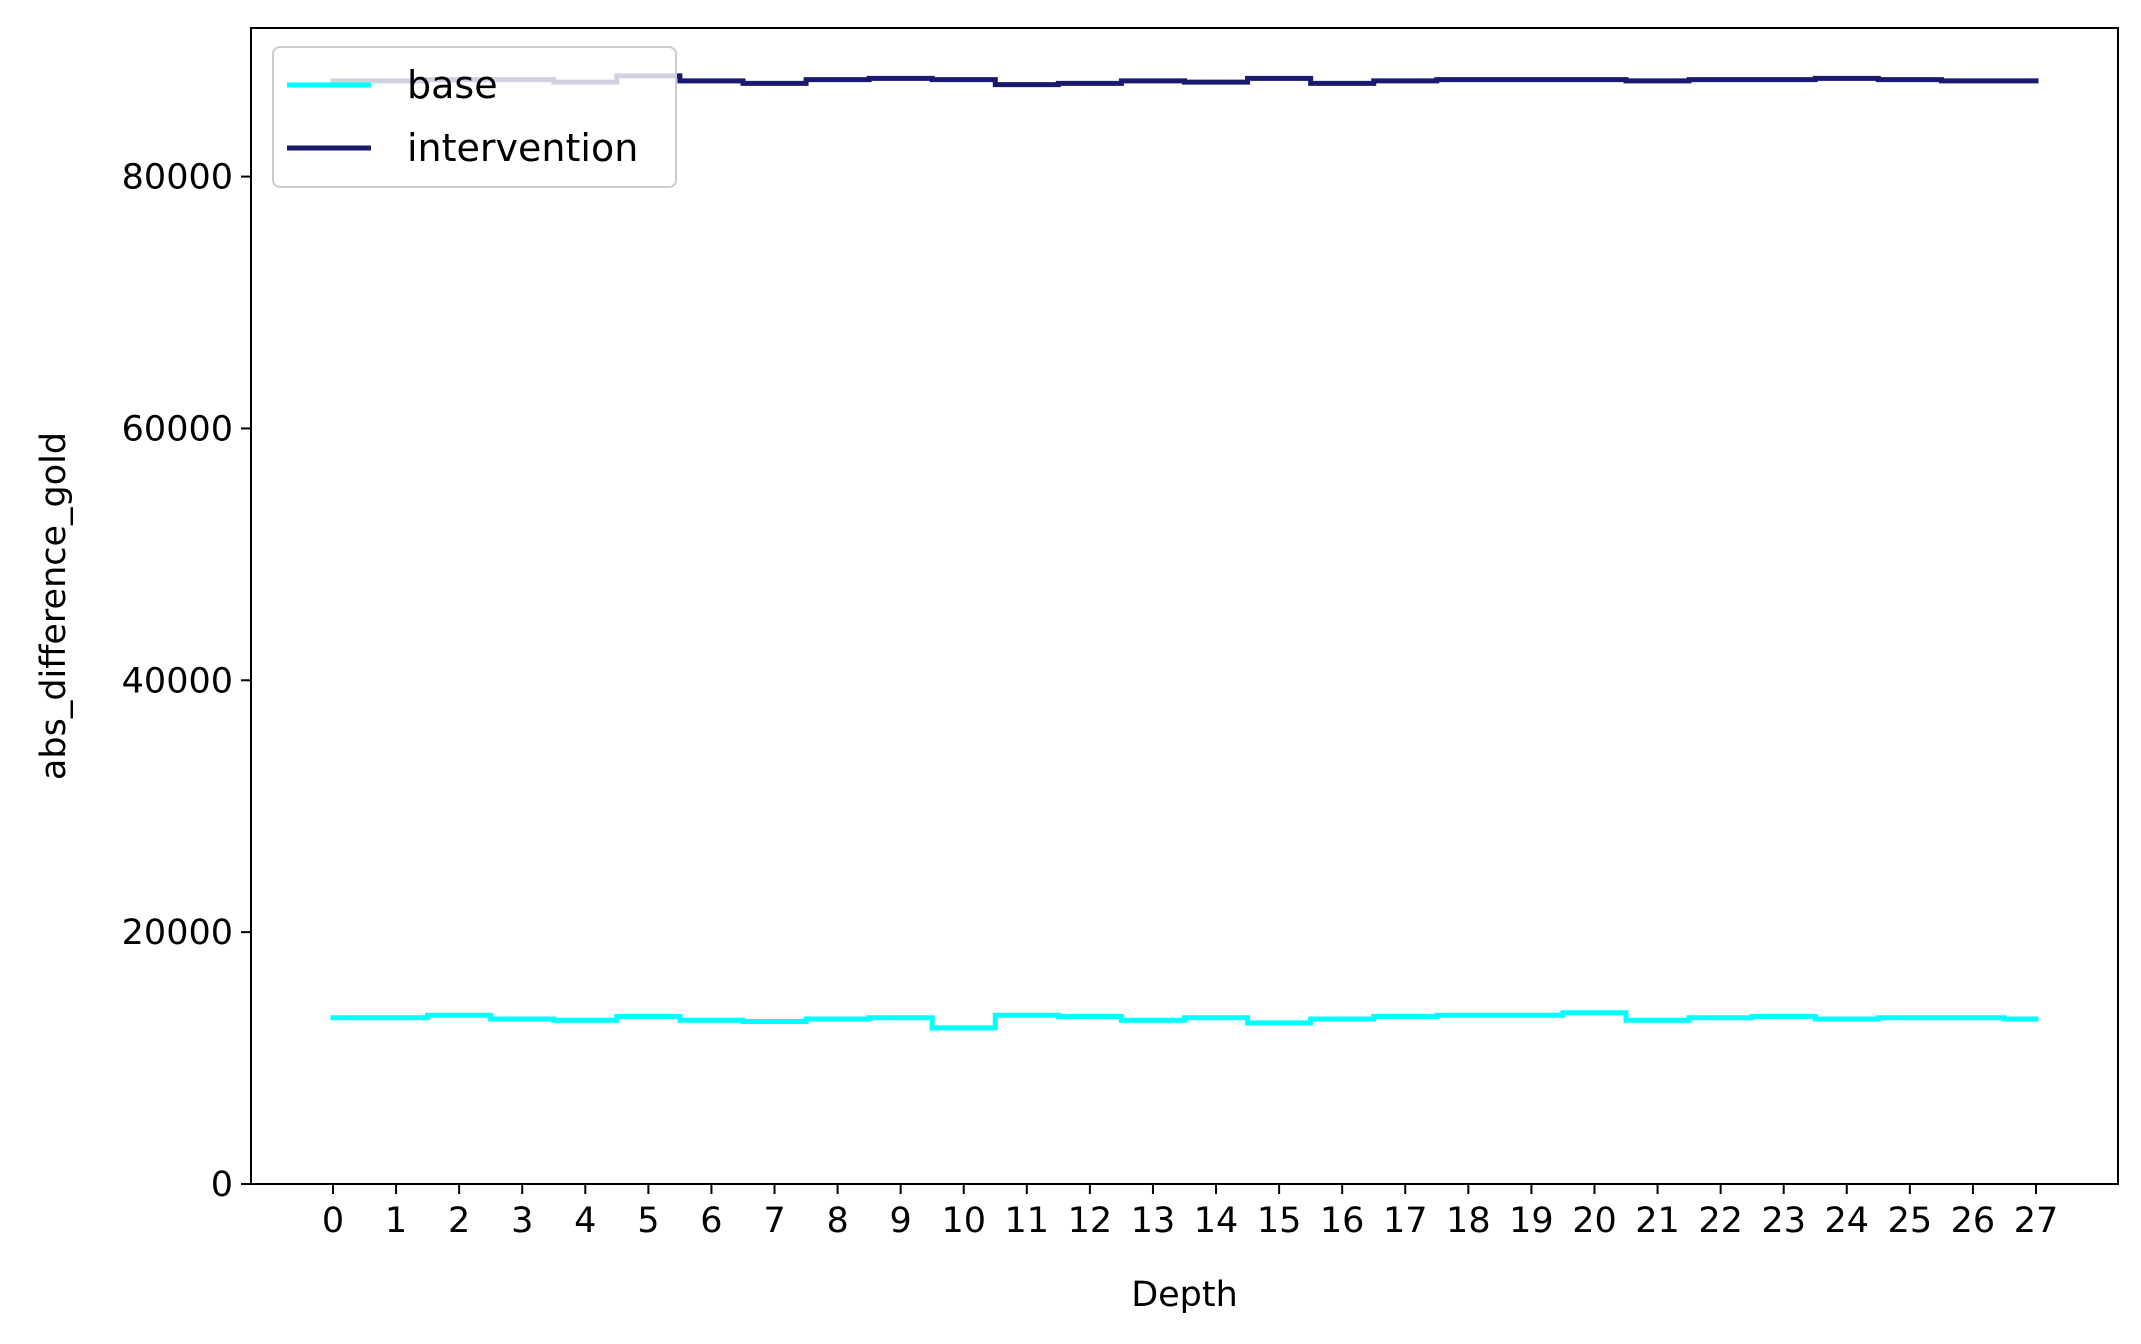  What do you see at coordinates (774, 1221) in the screenshot?
I see `x-tick-label: 7` at bounding box center [774, 1221].